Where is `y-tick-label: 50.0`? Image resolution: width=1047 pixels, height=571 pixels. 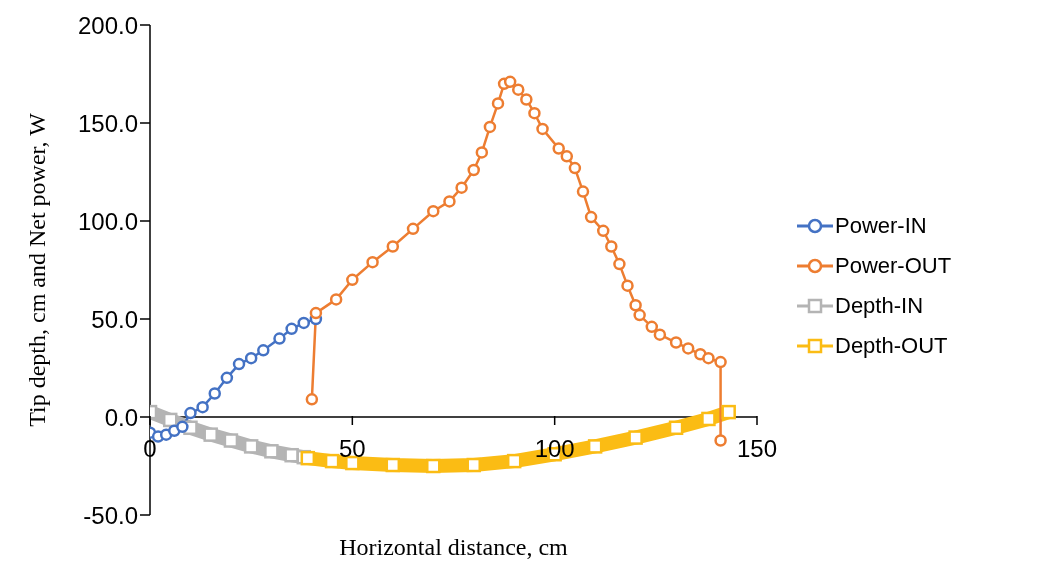 y-tick-label: 50.0 is located at coordinates (114, 319).